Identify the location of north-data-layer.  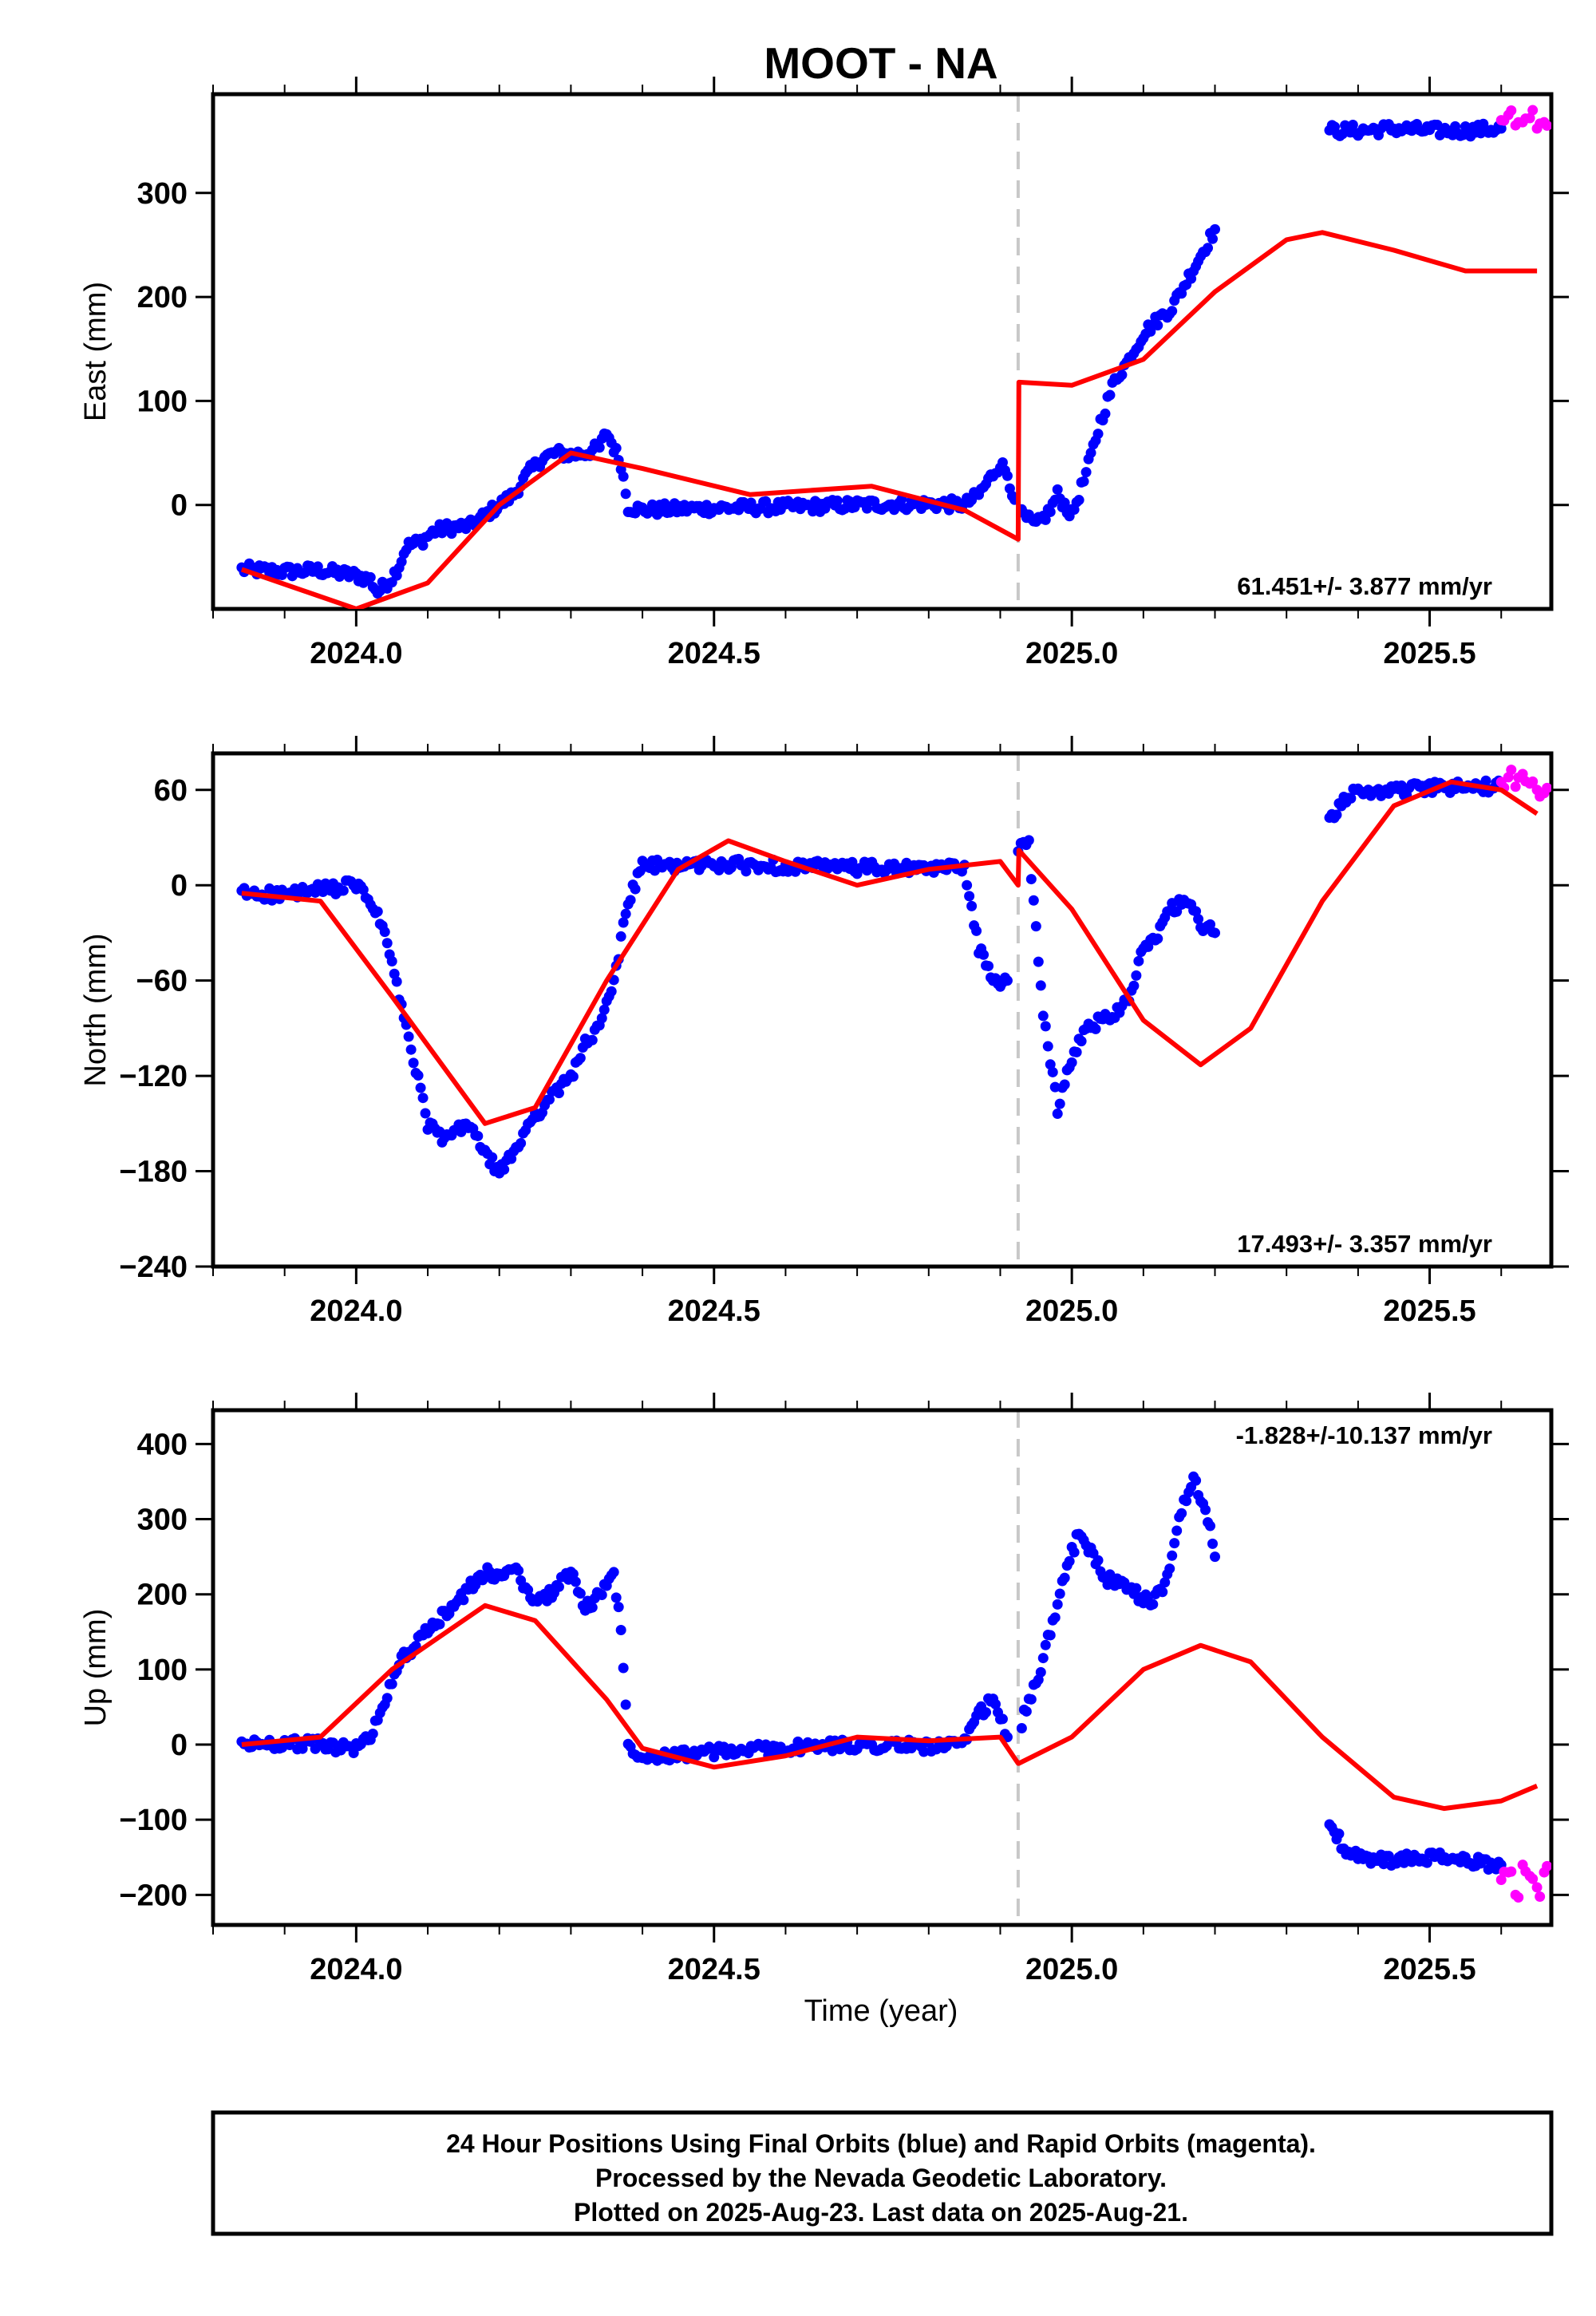
(893, 972).